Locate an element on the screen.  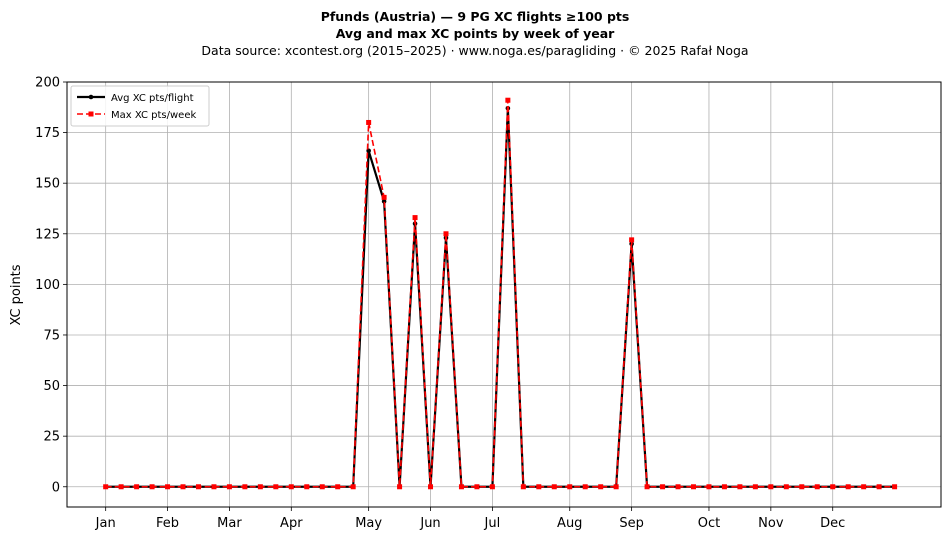
x-tick-label: Mar is located at coordinates (229, 523).